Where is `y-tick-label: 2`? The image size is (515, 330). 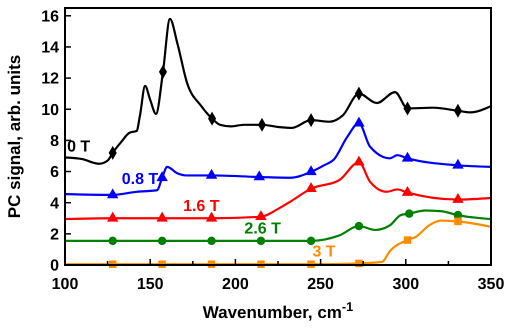 y-tick-label: 2 is located at coordinates (55, 235).